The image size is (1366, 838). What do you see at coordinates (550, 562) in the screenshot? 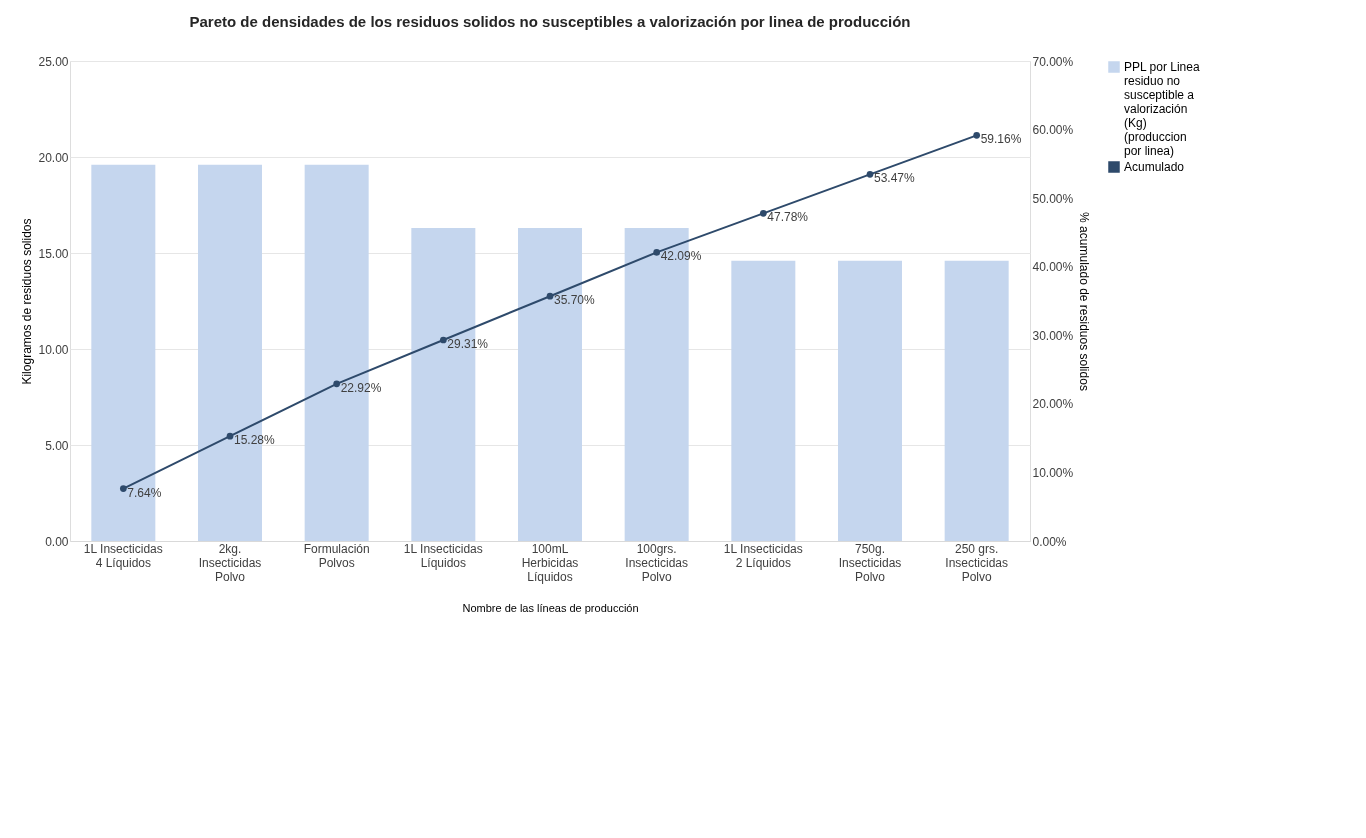
I see `x-tick-label: 100mL Herbicidas Líquidos` at bounding box center [550, 562].